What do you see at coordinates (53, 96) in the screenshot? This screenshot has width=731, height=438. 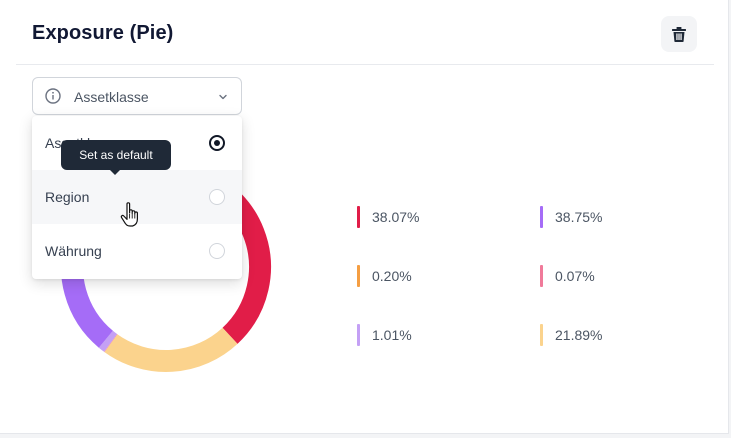 I see `info-icon` at bounding box center [53, 96].